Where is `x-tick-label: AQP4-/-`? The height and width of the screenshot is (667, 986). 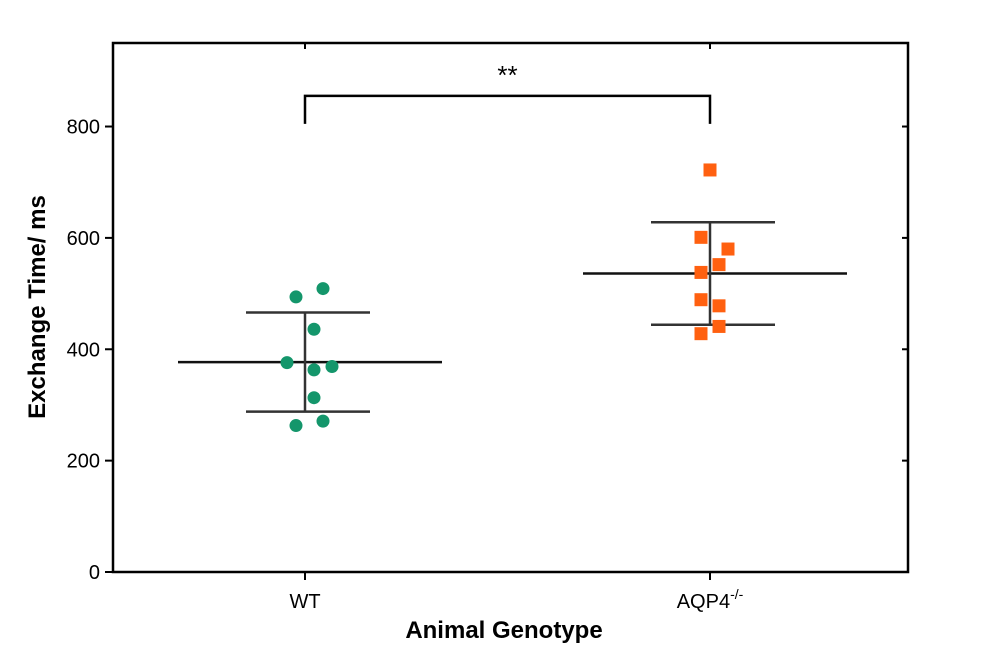
x-tick-label: AQP4-/- is located at coordinates (710, 599).